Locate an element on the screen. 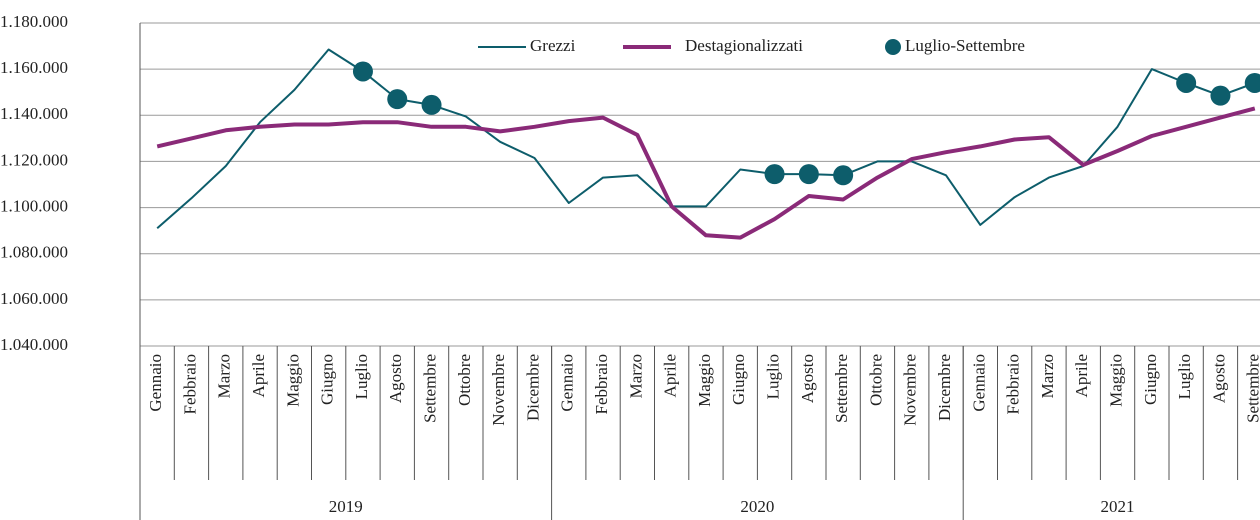 The width and height of the screenshot is (1260, 520). year-label: 2019 is located at coordinates (346, 506).